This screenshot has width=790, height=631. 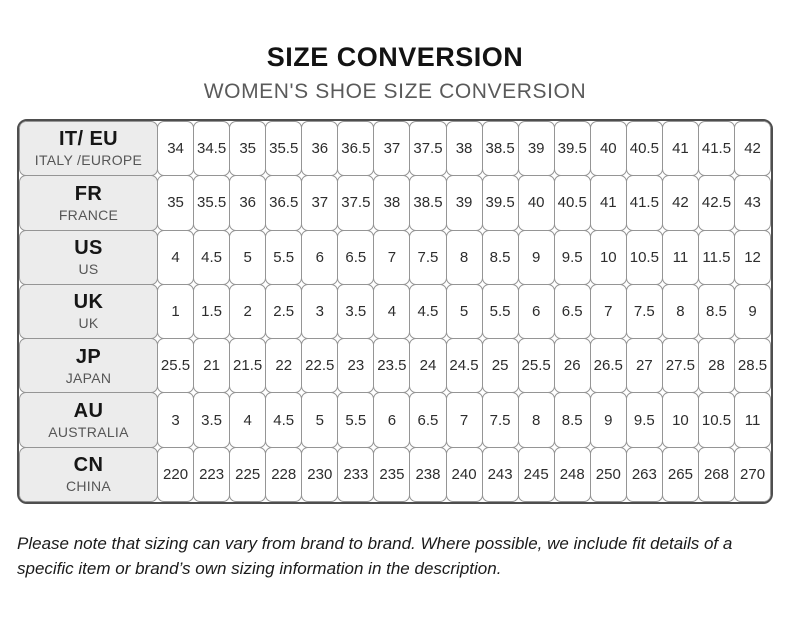 What do you see at coordinates (680, 149) in the screenshot?
I see `size-value-cell: 41` at bounding box center [680, 149].